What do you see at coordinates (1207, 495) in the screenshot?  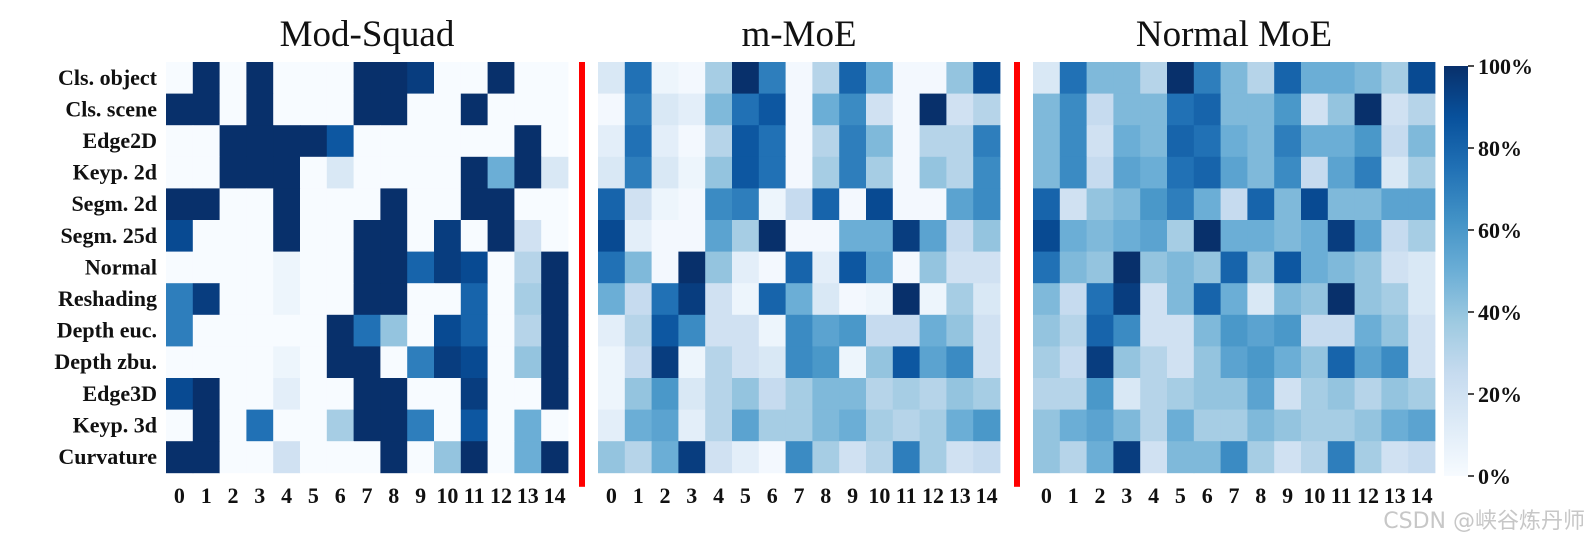 I see `column-tick-label: 6` at bounding box center [1207, 495].